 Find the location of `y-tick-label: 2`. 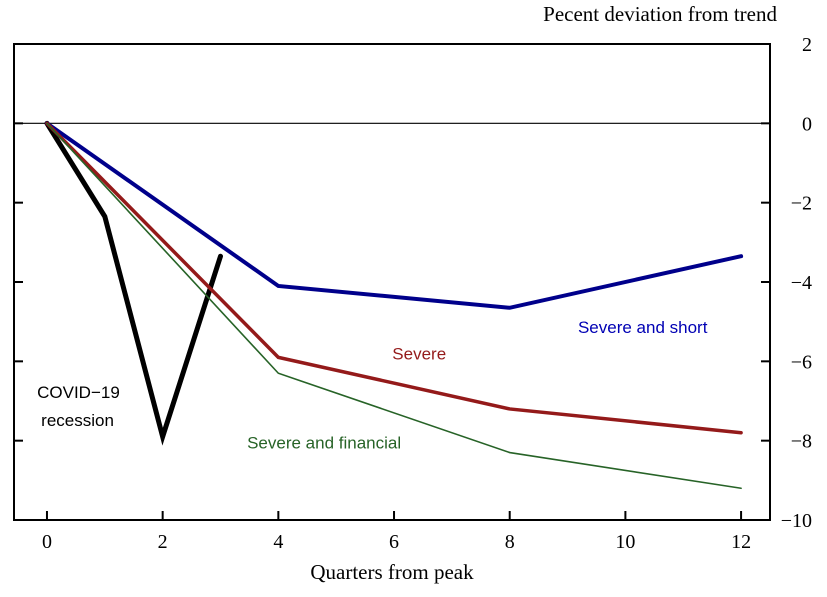

y-tick-label: 2 is located at coordinates (807, 45).